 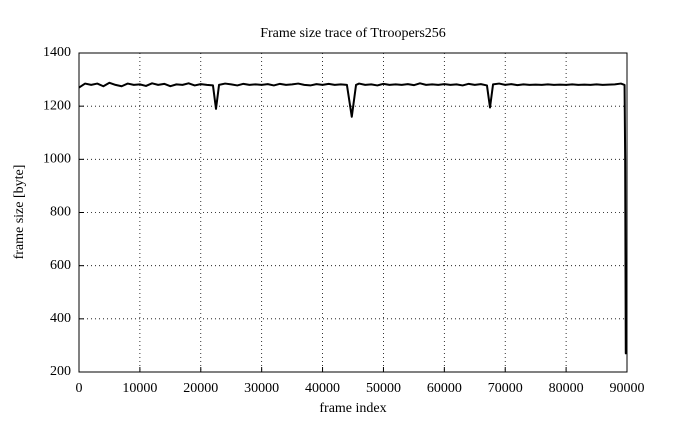 What do you see at coordinates (60, 212) in the screenshot?
I see `y-tick-label: 800` at bounding box center [60, 212].